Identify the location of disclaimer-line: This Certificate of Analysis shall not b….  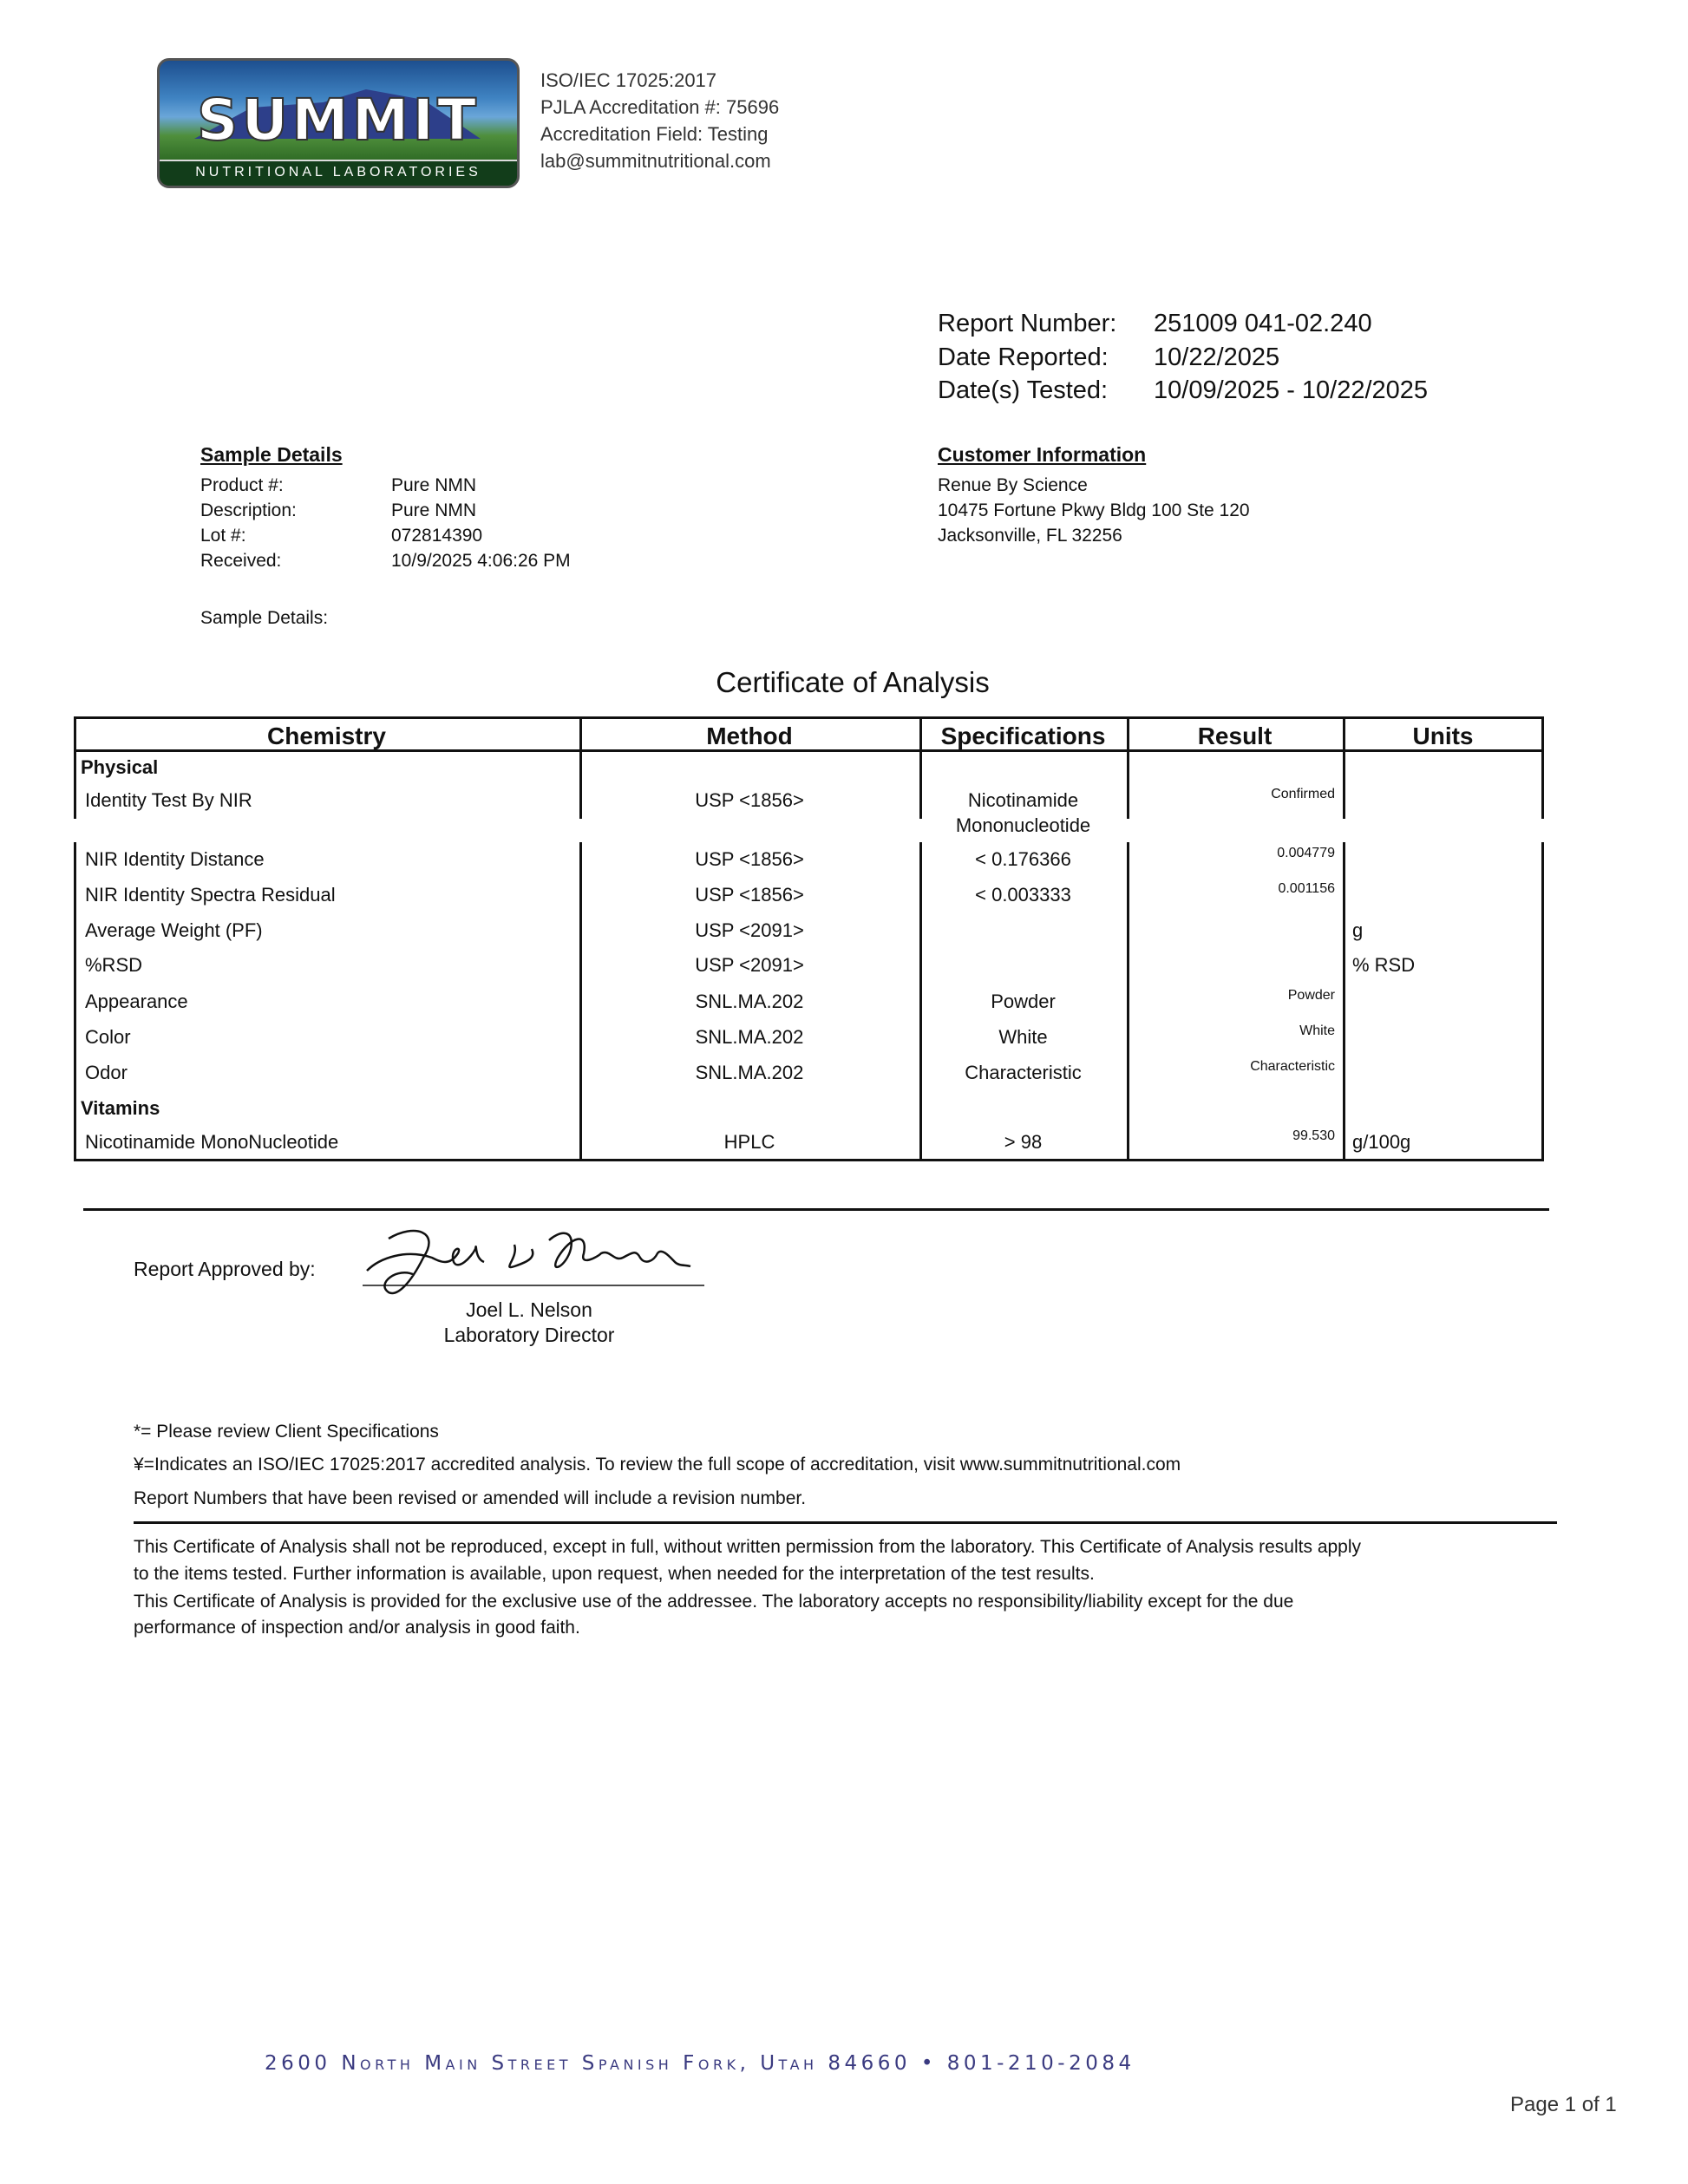
(748, 1547).